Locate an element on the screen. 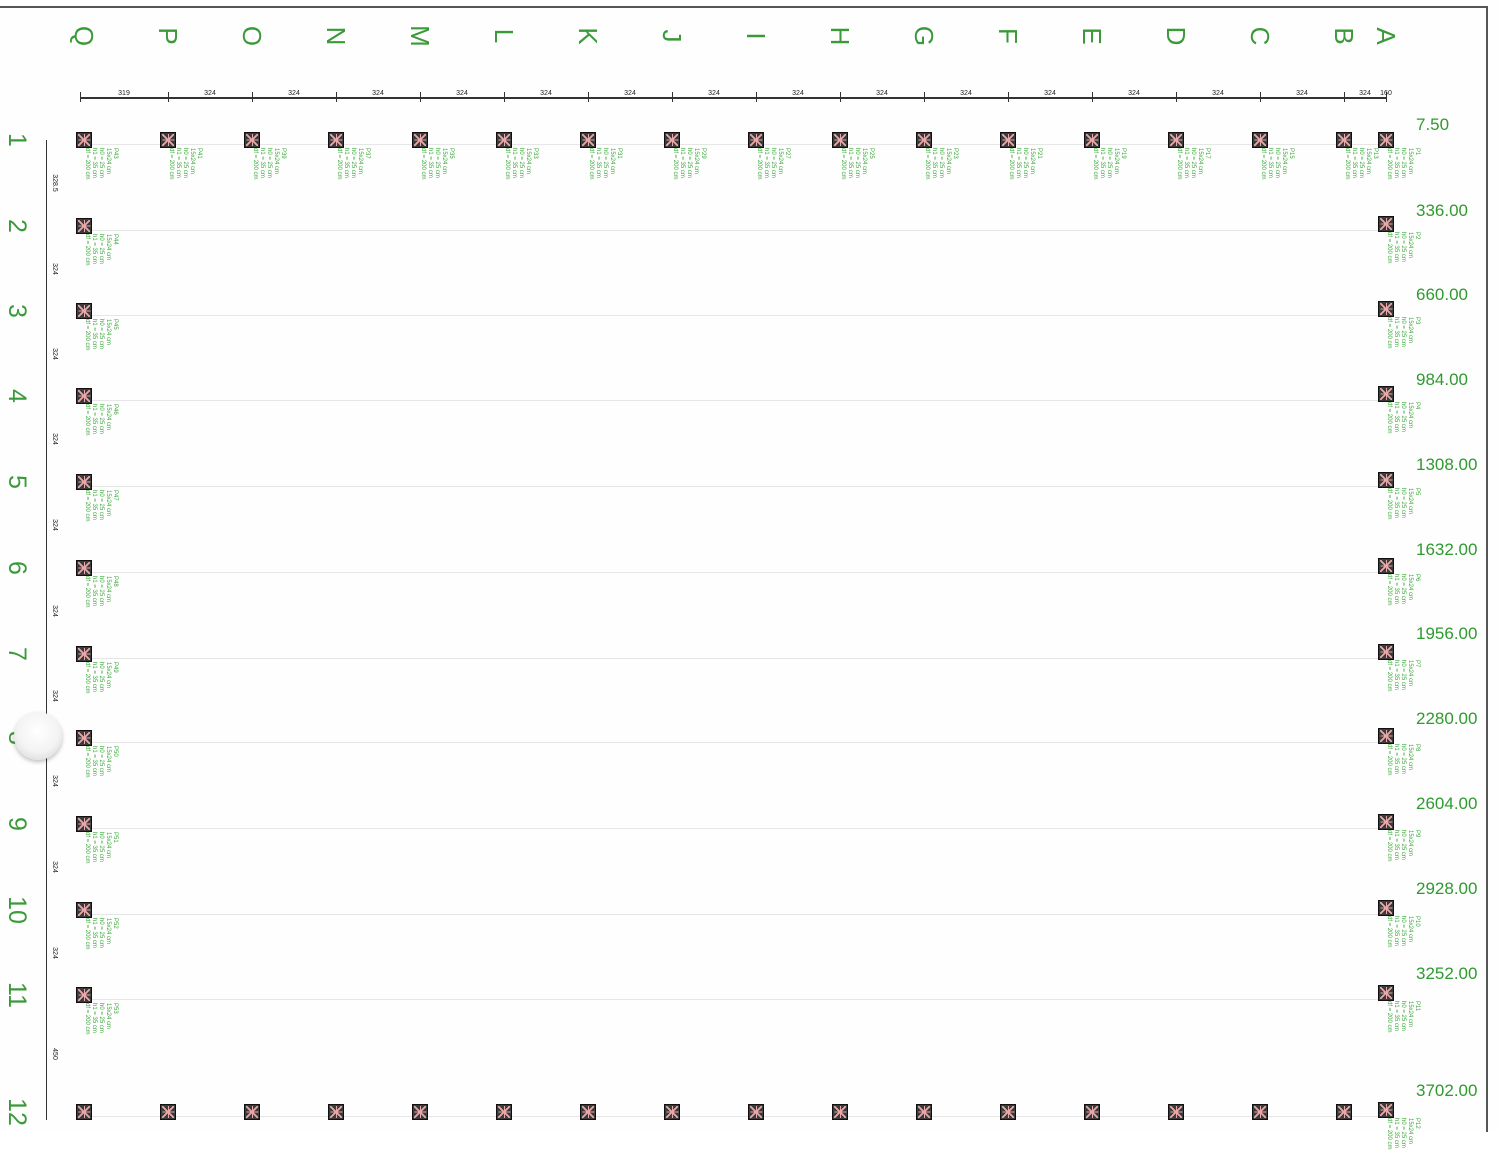  column-label-a: A is located at coordinates (1386, 36).